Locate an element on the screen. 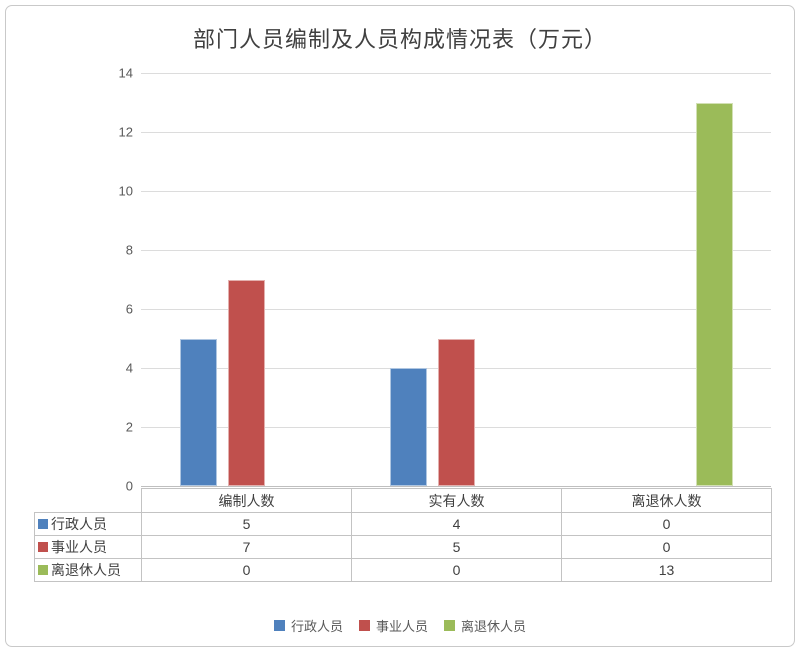  legend-item: 行政人员 is located at coordinates (308, 625).